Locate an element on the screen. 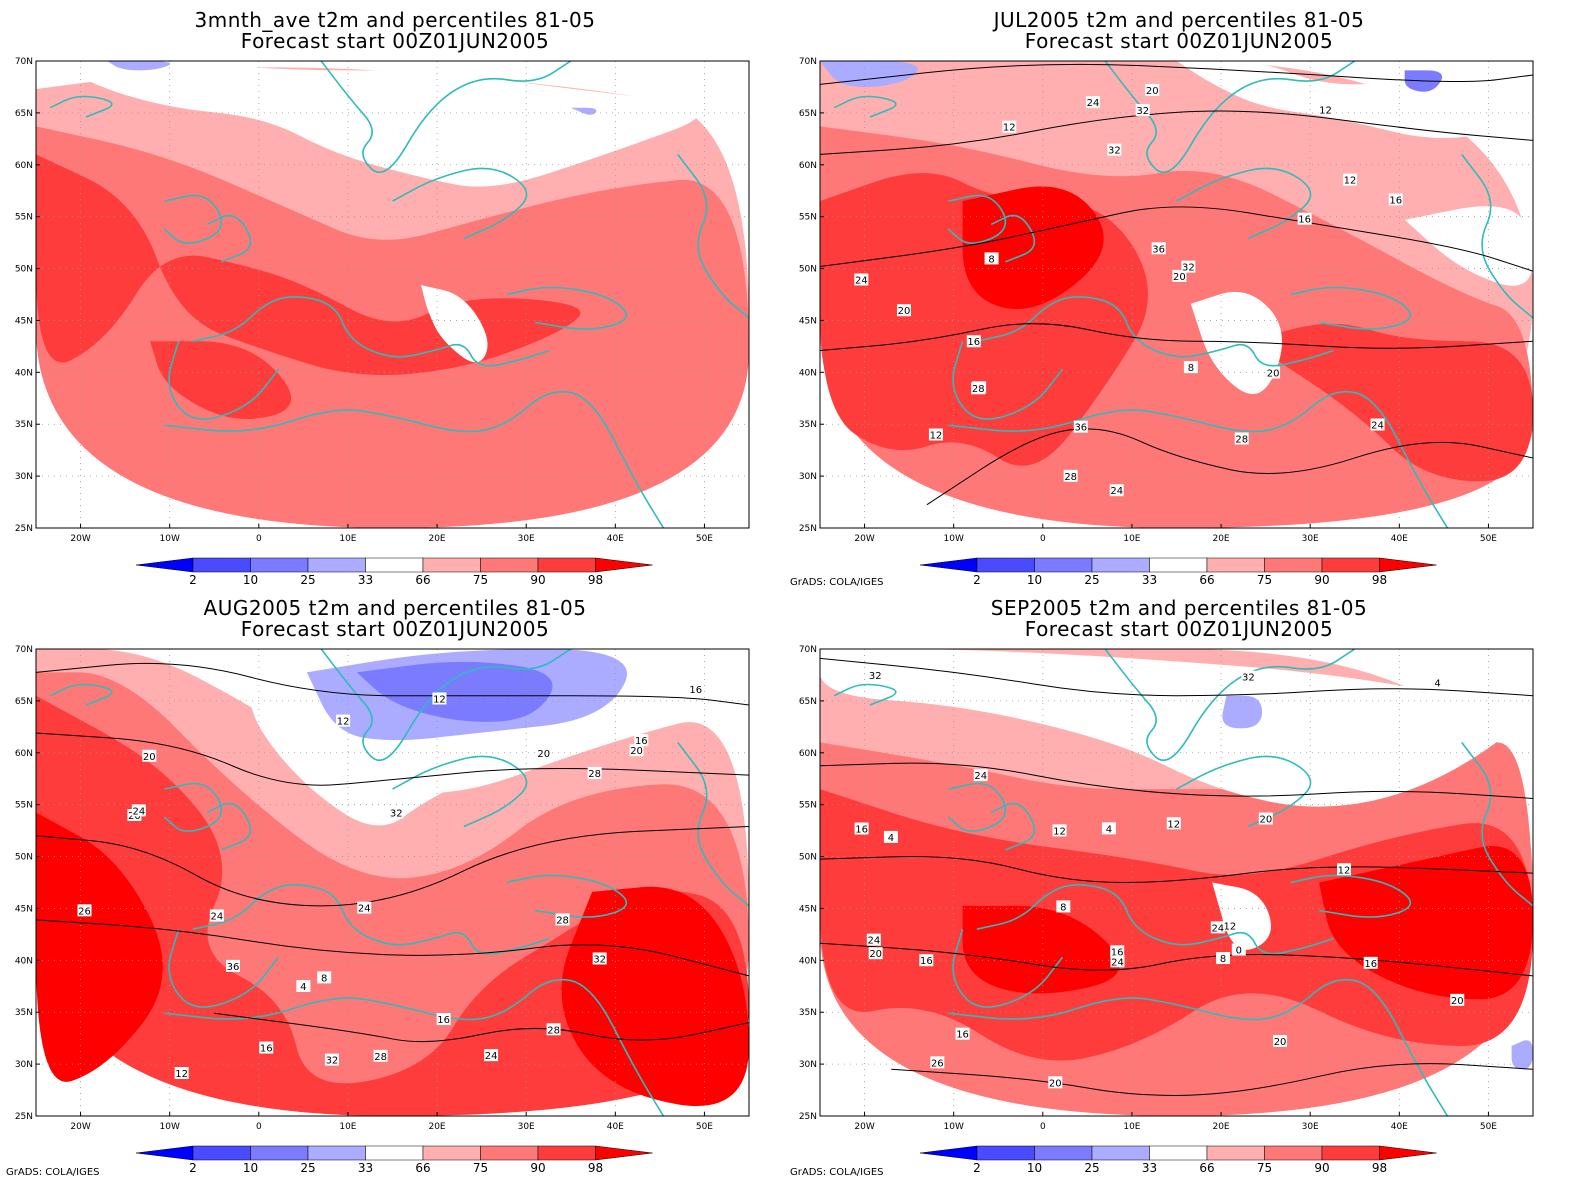  lon-label: 20W is located at coordinates (864, 1127).